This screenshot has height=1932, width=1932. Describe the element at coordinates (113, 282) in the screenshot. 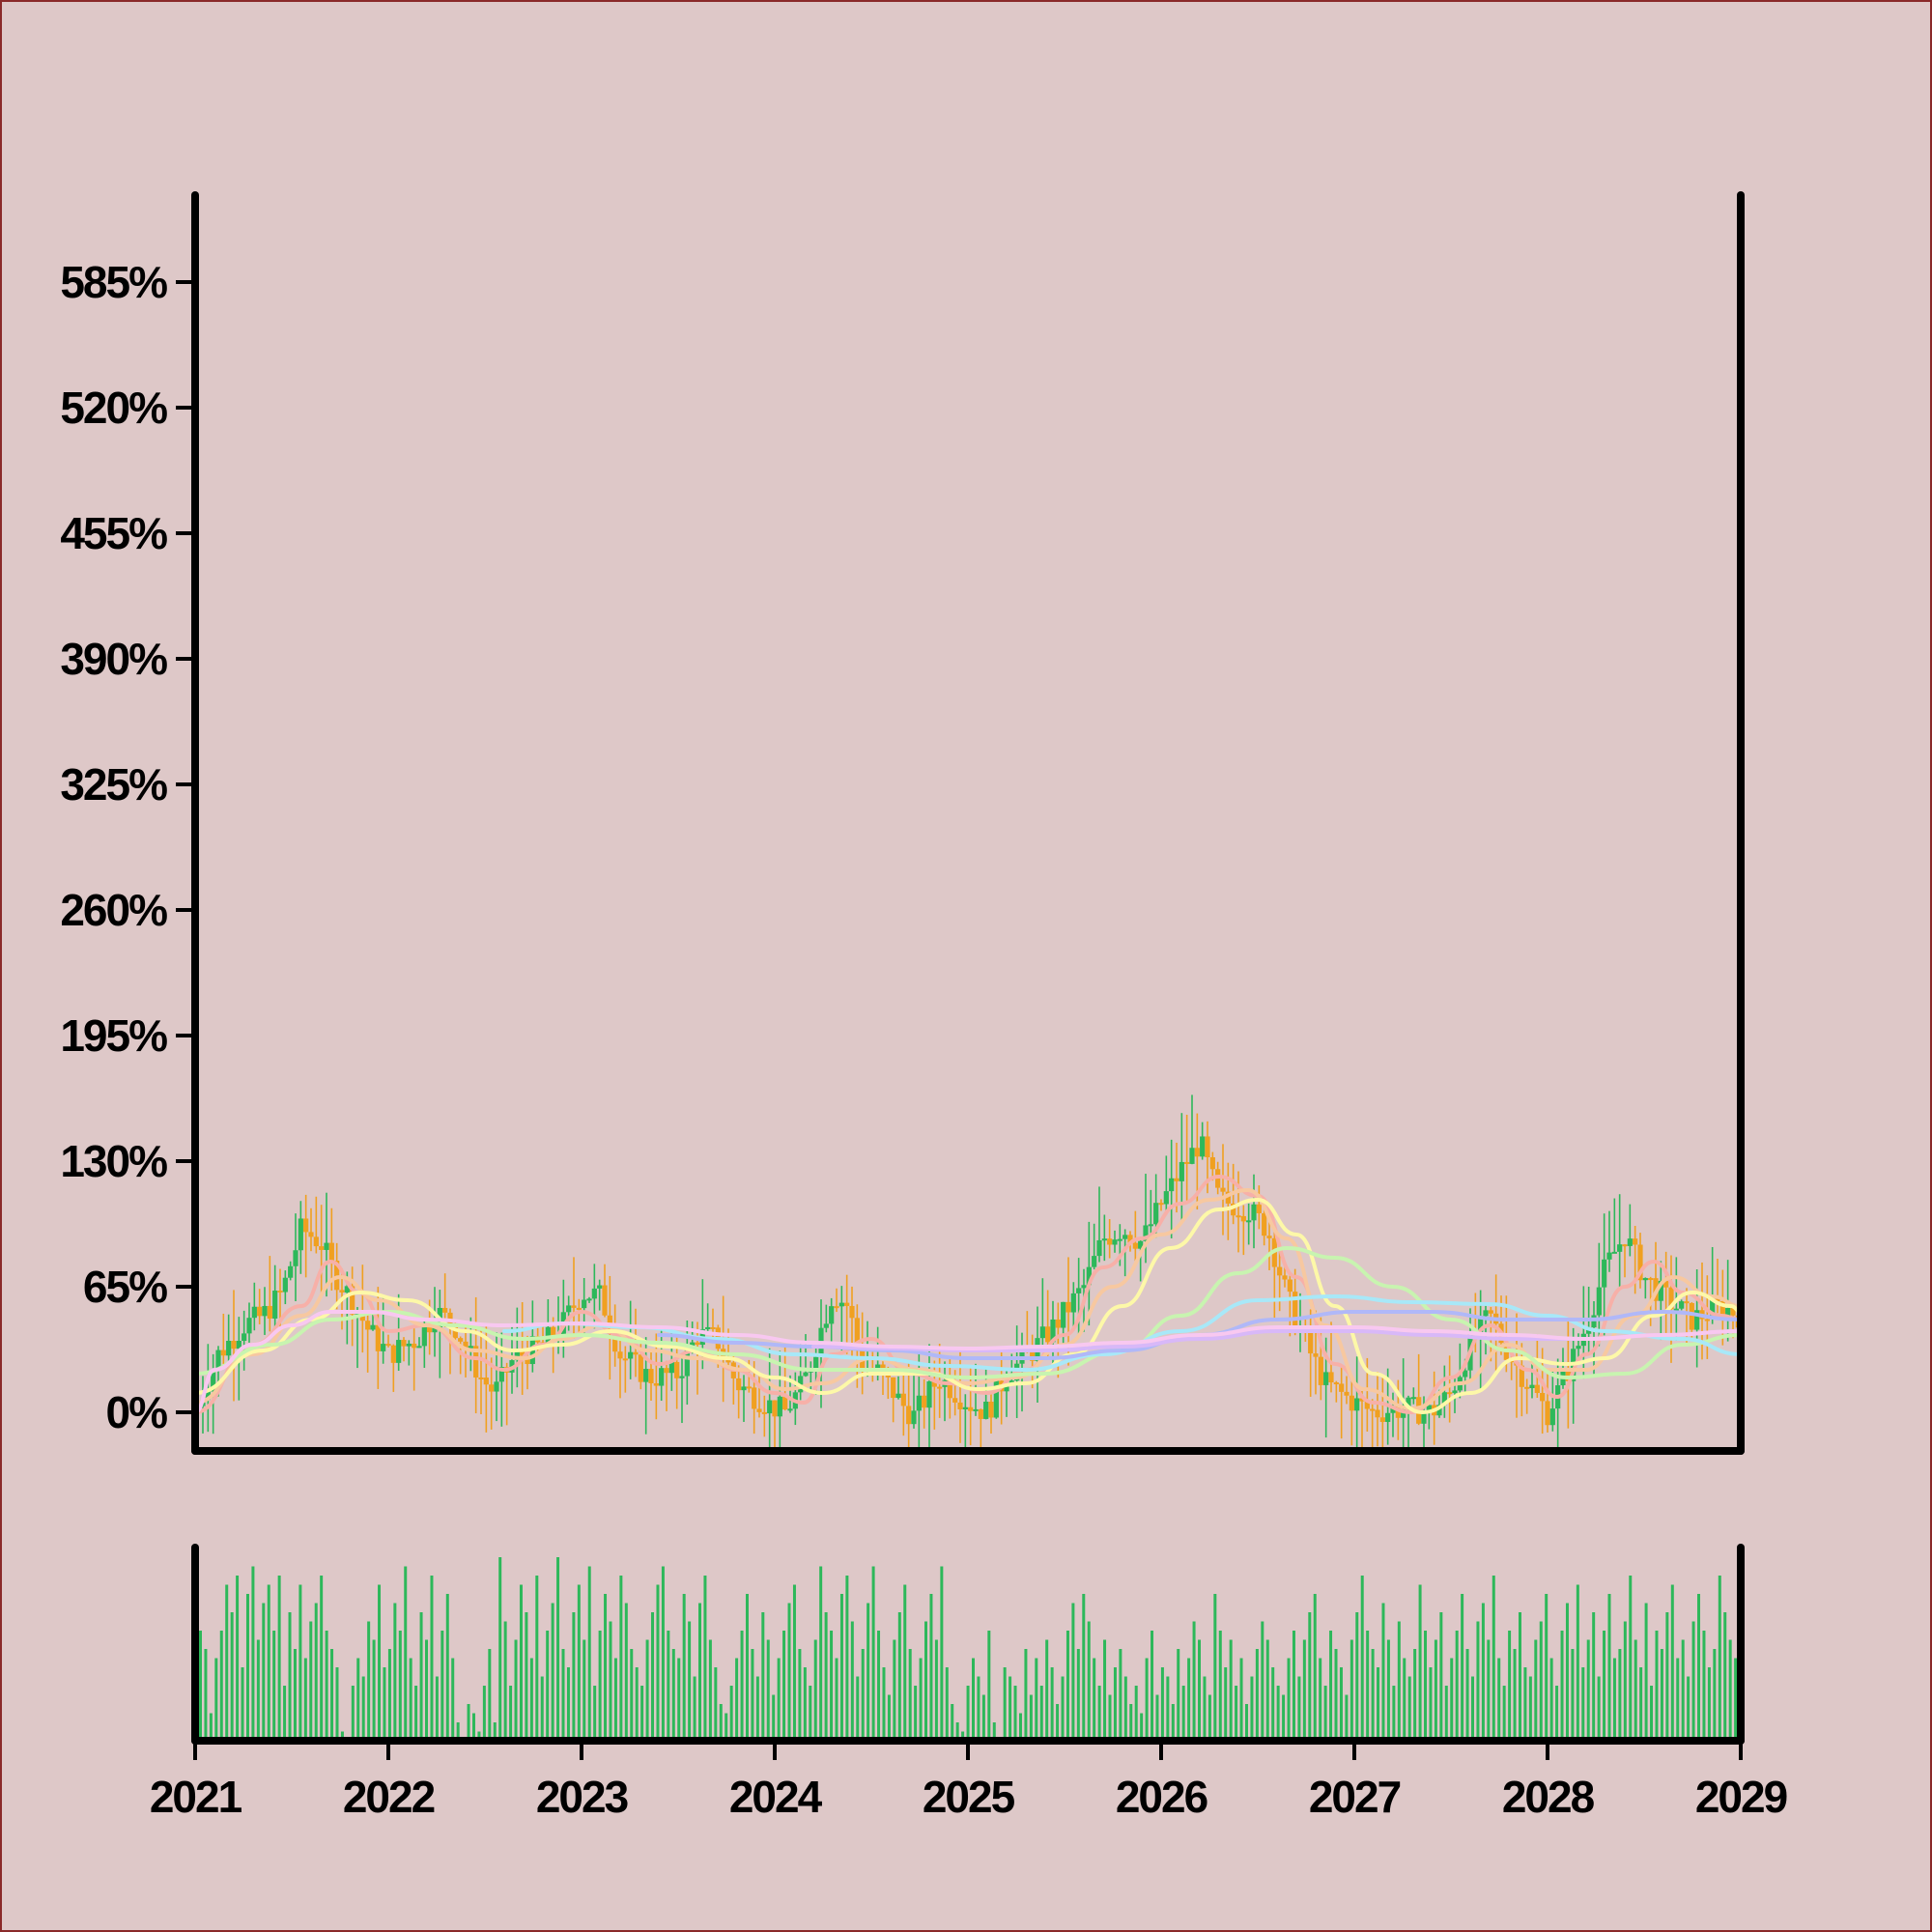

I see `y-tick-label: 585%` at that location.